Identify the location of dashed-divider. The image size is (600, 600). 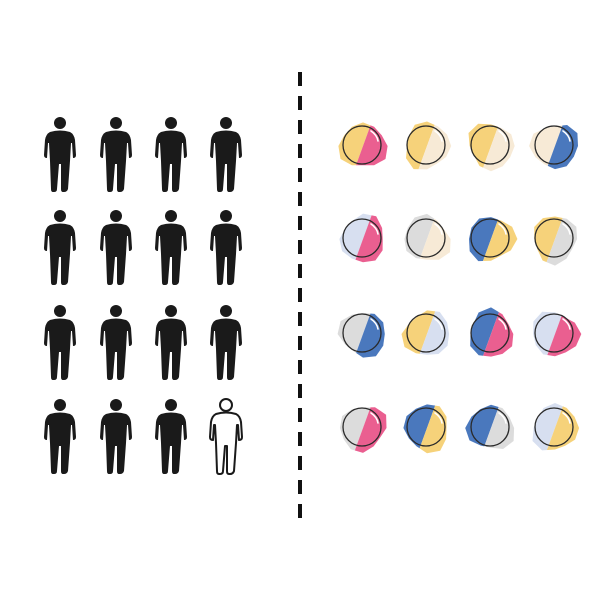
(300, 296).